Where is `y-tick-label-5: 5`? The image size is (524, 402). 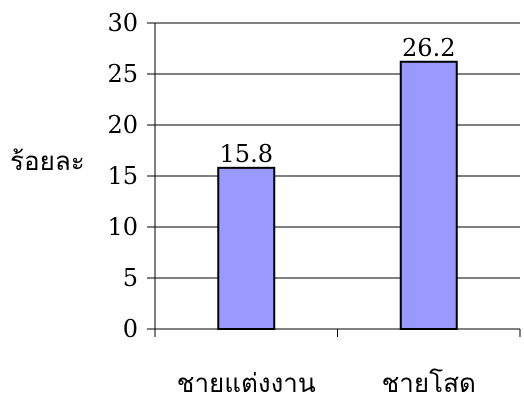
y-tick-label-5: 5 is located at coordinates (130, 278).